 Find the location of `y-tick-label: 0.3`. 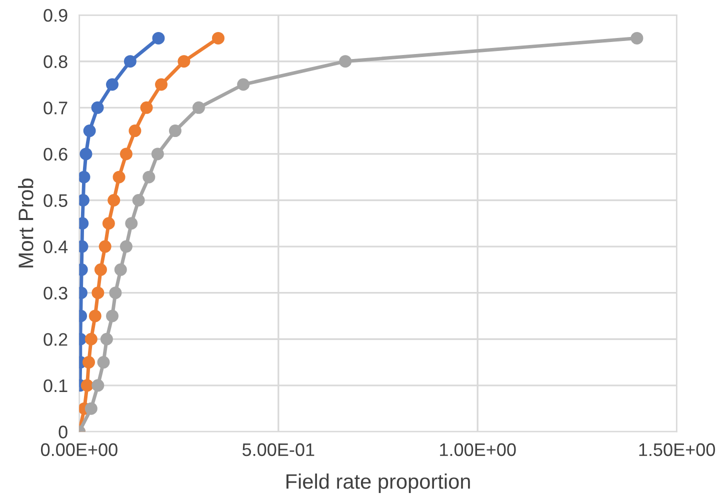

y-tick-label: 0.3 is located at coordinates (56, 293).